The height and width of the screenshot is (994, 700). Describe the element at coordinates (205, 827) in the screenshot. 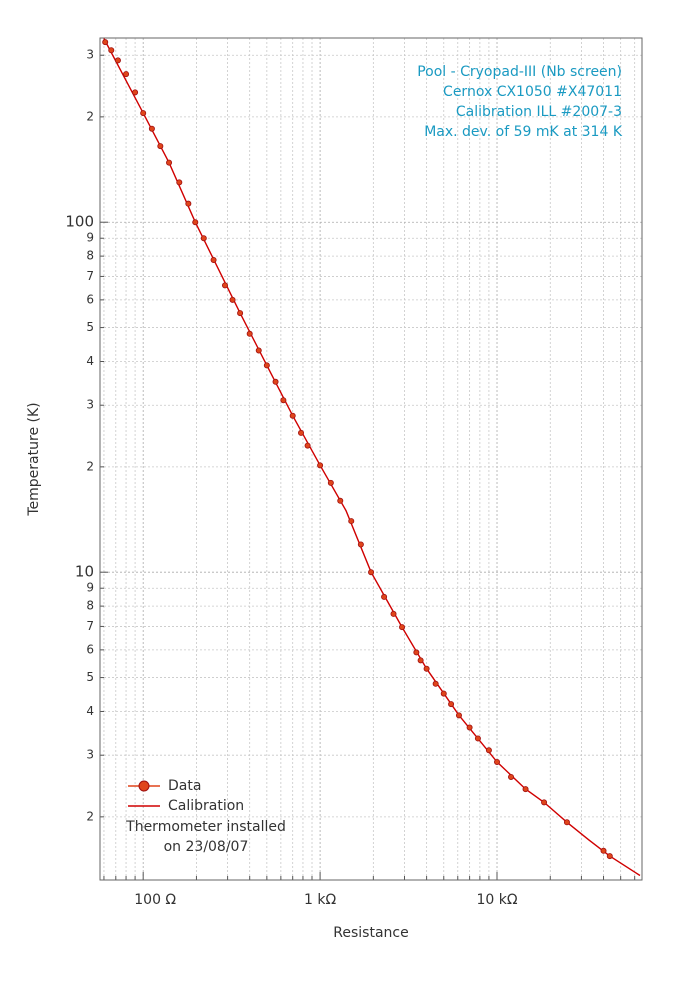

I see `note: Thermometer installed` at that location.